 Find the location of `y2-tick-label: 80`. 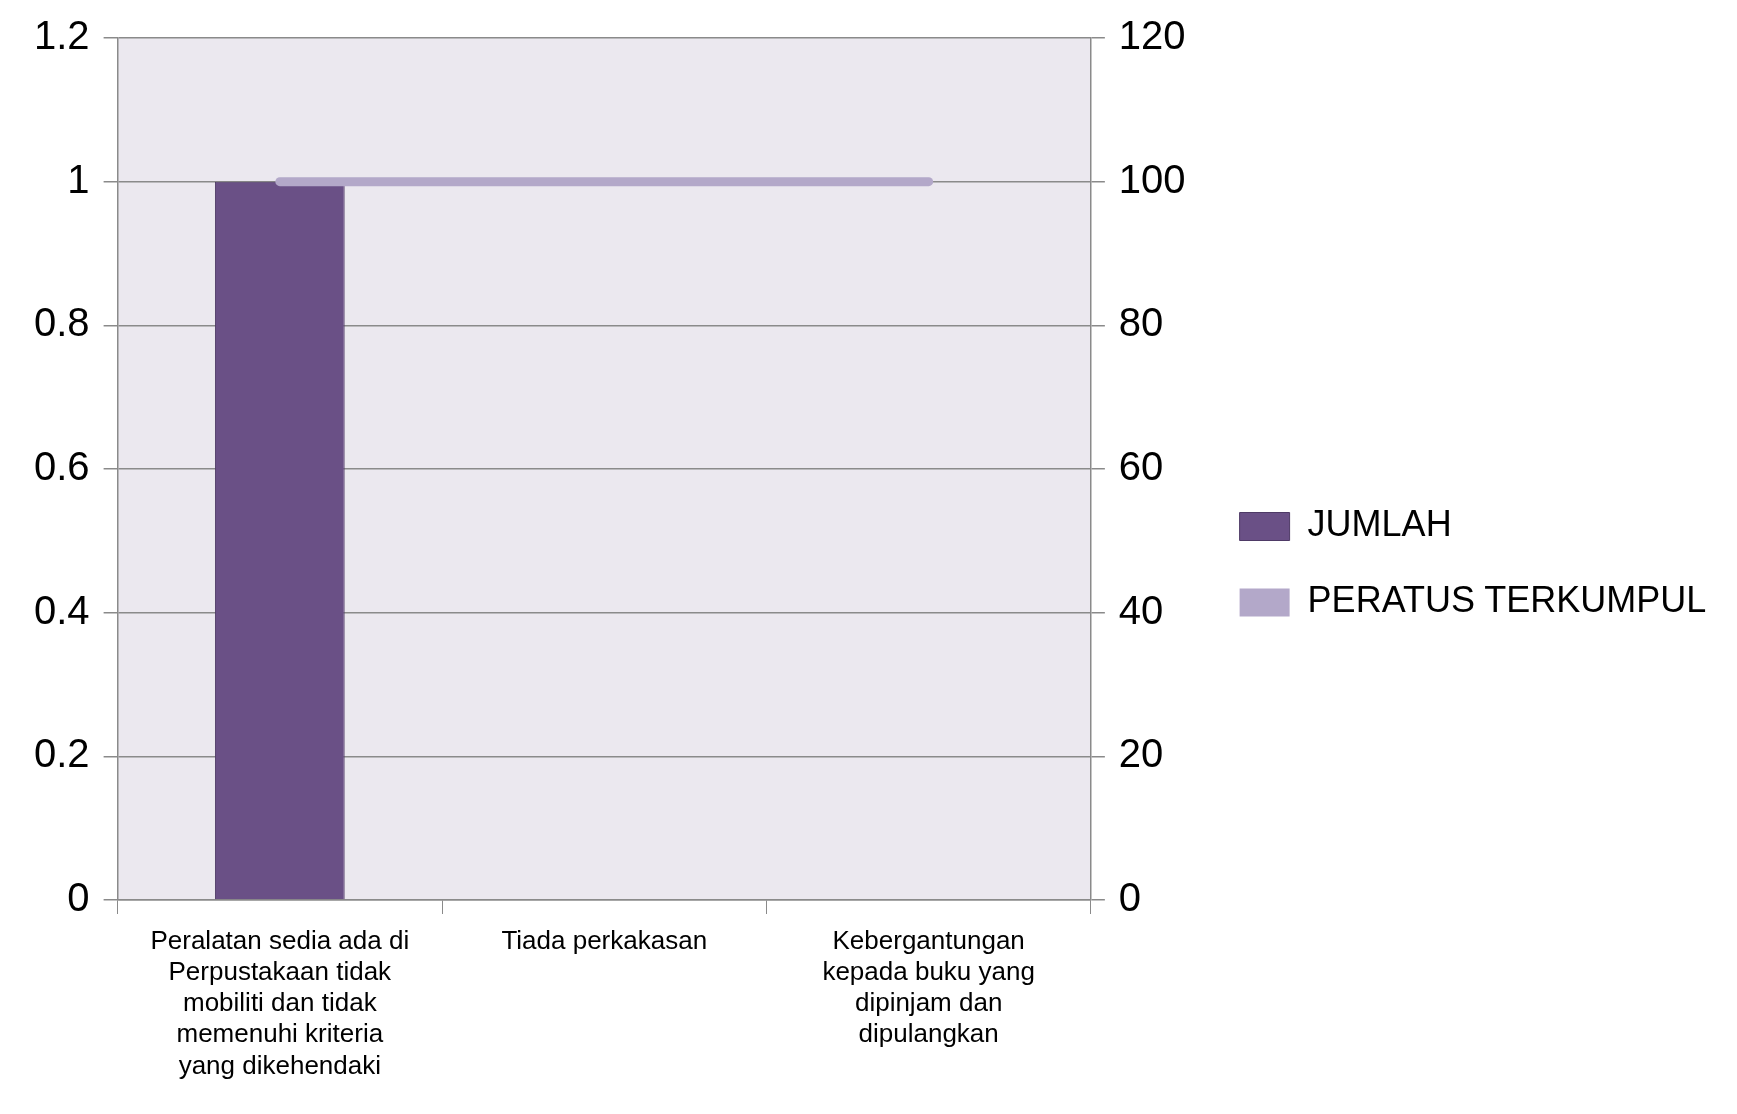

y2-tick-label: 80 is located at coordinates (1141, 322).